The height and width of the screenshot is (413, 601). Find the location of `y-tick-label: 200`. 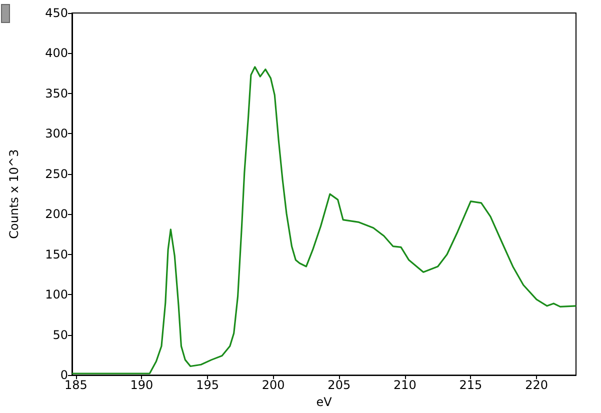

y-tick-label: 200 is located at coordinates (56, 214).